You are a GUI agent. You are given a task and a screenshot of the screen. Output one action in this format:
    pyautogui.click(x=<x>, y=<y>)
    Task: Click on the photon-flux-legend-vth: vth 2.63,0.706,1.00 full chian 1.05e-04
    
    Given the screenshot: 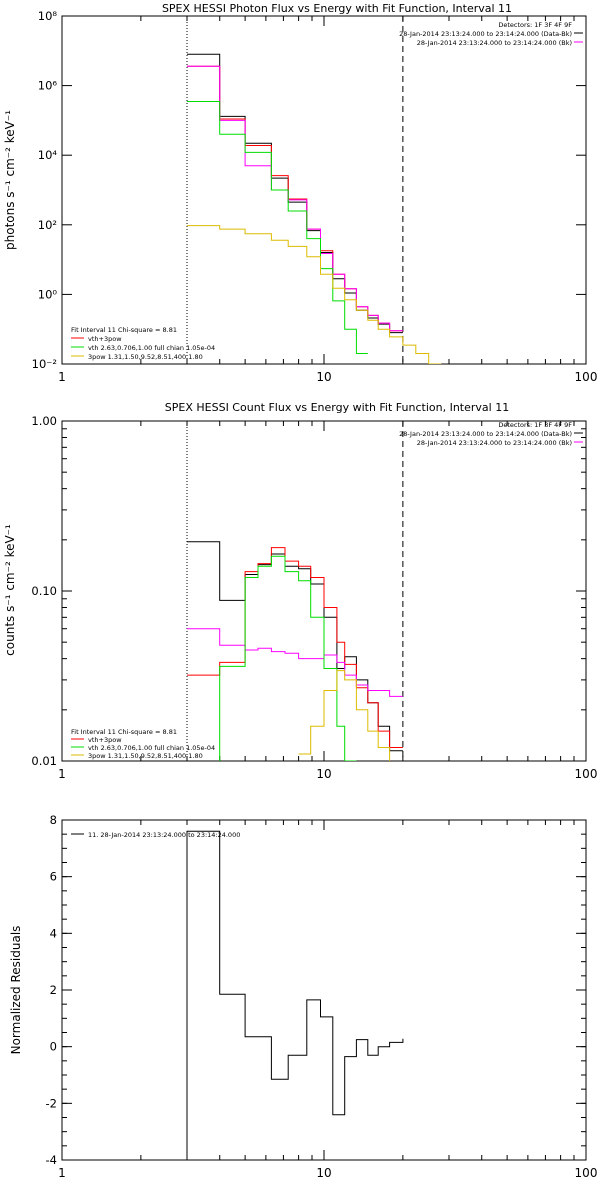 What is the action you would take?
    pyautogui.click(x=151, y=348)
    